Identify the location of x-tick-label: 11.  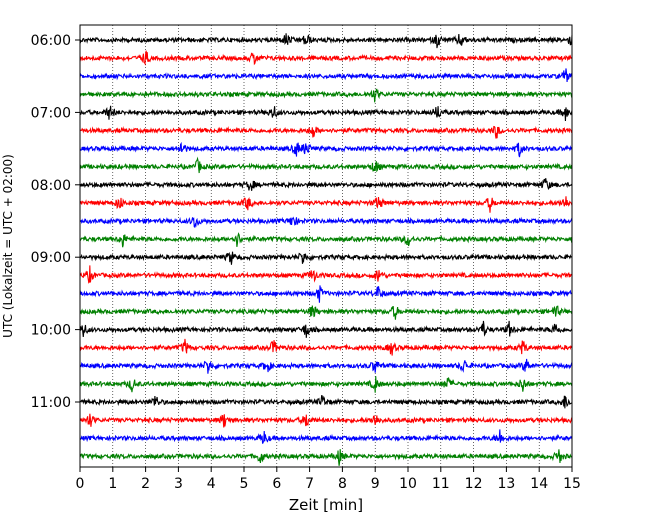
(441, 484).